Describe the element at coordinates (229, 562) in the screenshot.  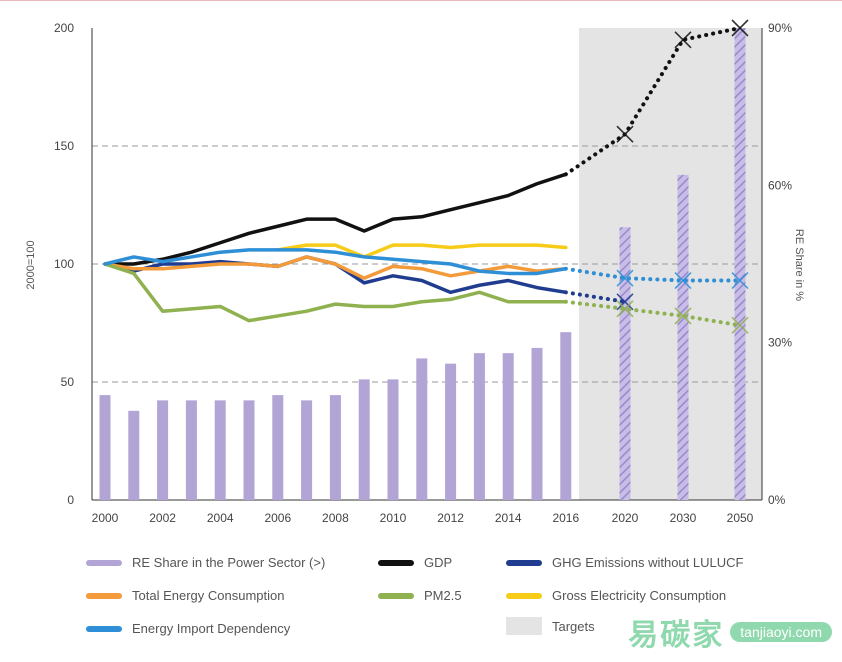
I see `legend-label-re-share: RE Share in the Power Sector (>)` at that location.